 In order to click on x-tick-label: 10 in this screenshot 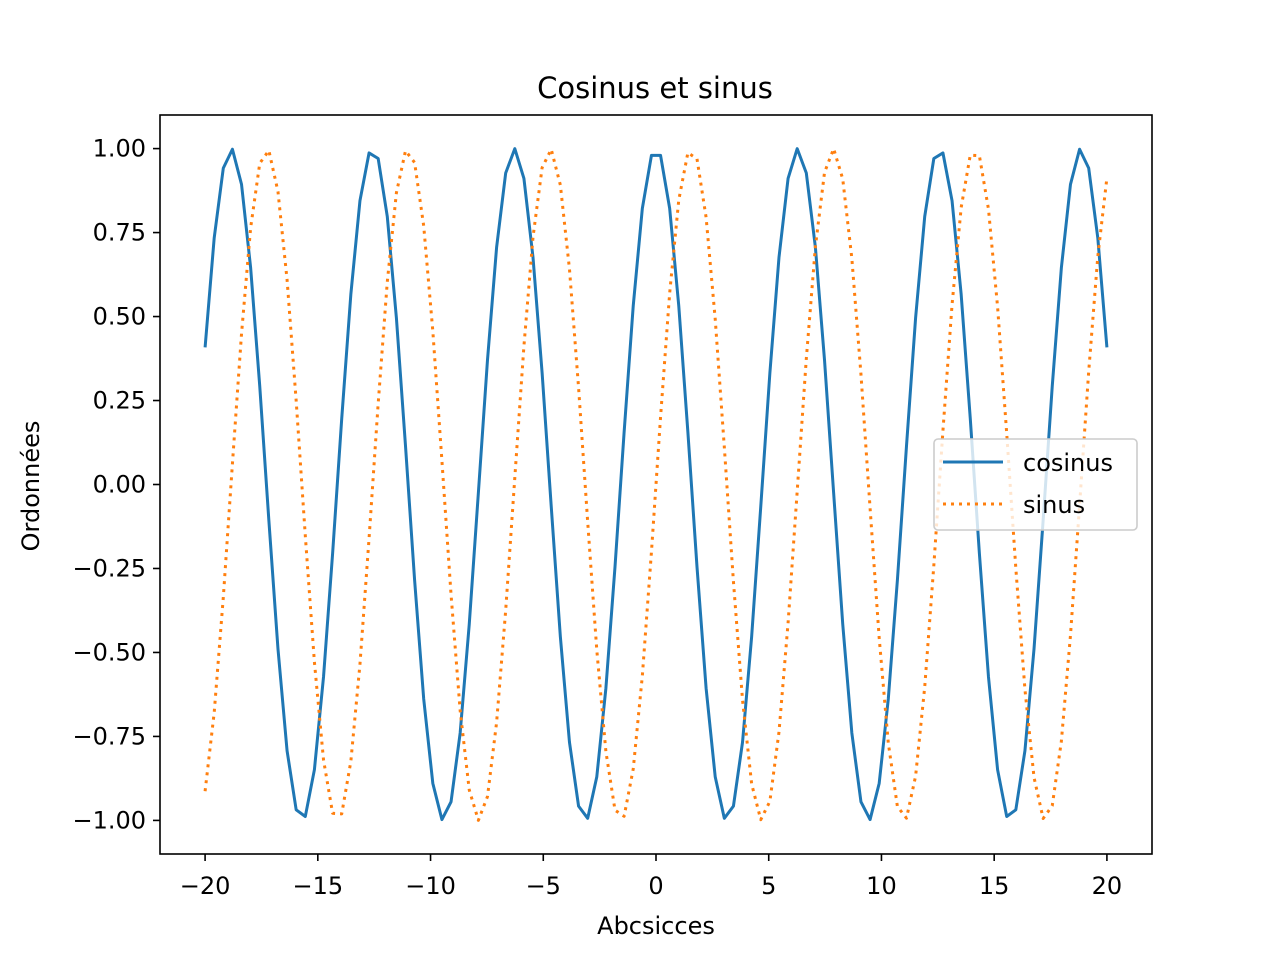, I will do `click(881, 886)`.